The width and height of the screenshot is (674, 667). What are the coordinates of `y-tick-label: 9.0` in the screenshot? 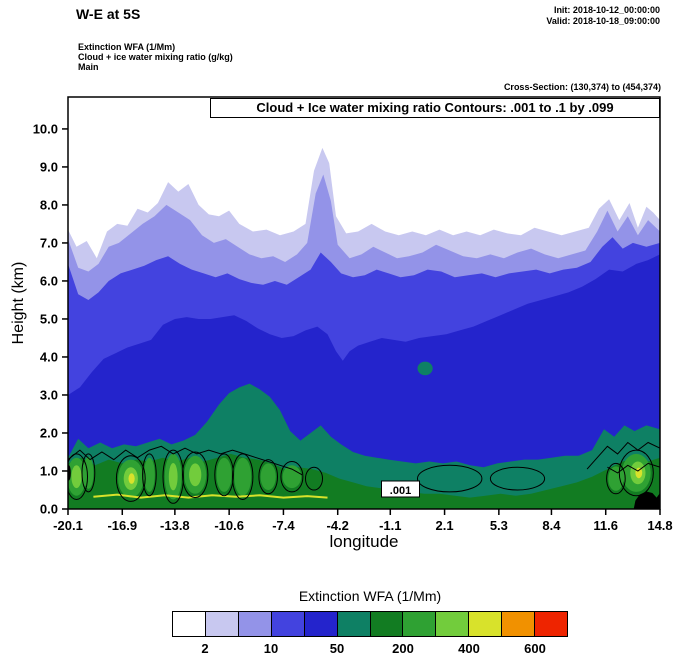 It's located at (49, 166).